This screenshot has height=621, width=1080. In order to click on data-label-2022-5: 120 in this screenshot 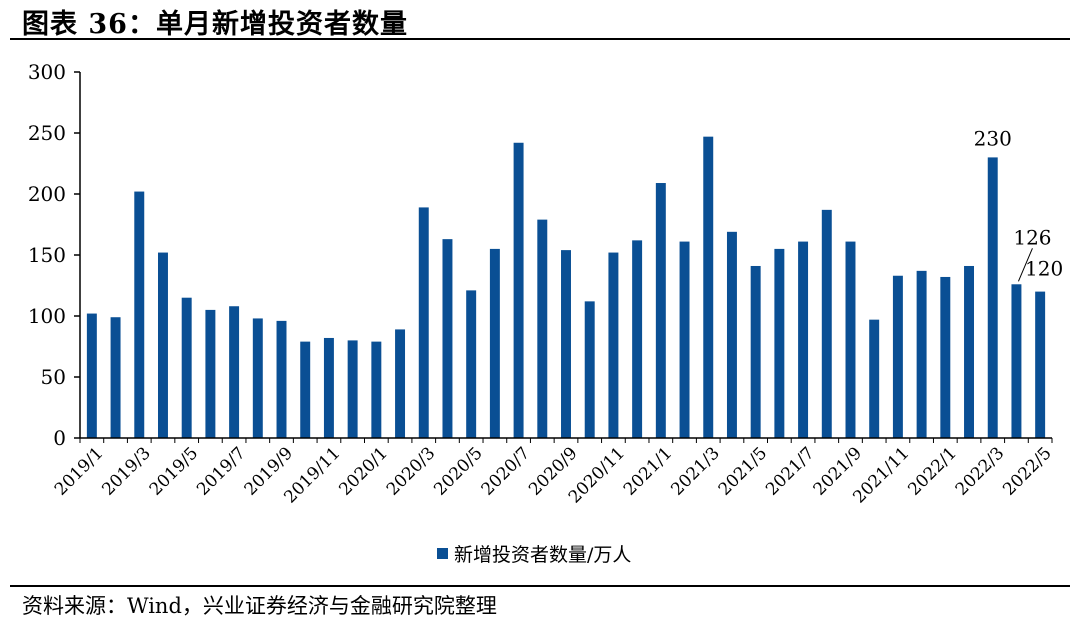, I will do `click(1044, 269)`.